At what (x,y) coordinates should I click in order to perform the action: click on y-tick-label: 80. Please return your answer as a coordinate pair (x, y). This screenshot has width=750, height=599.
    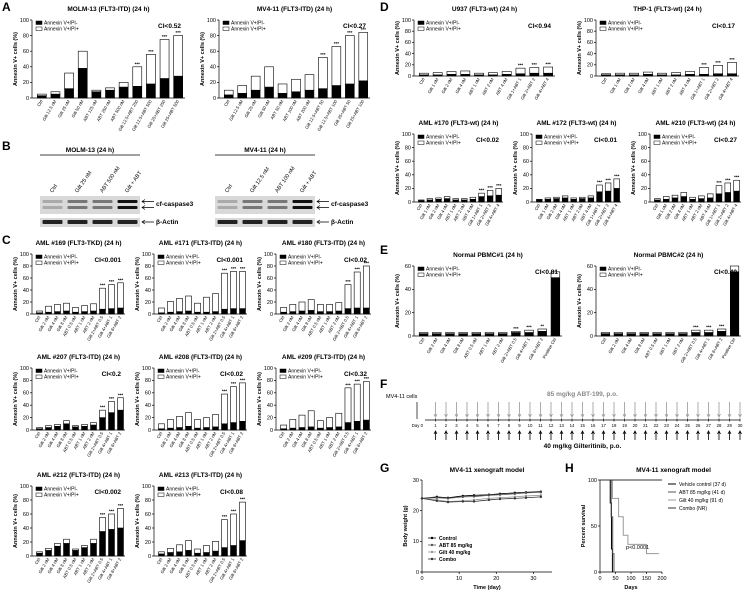
    Looking at the image, I should click on (26, 381).